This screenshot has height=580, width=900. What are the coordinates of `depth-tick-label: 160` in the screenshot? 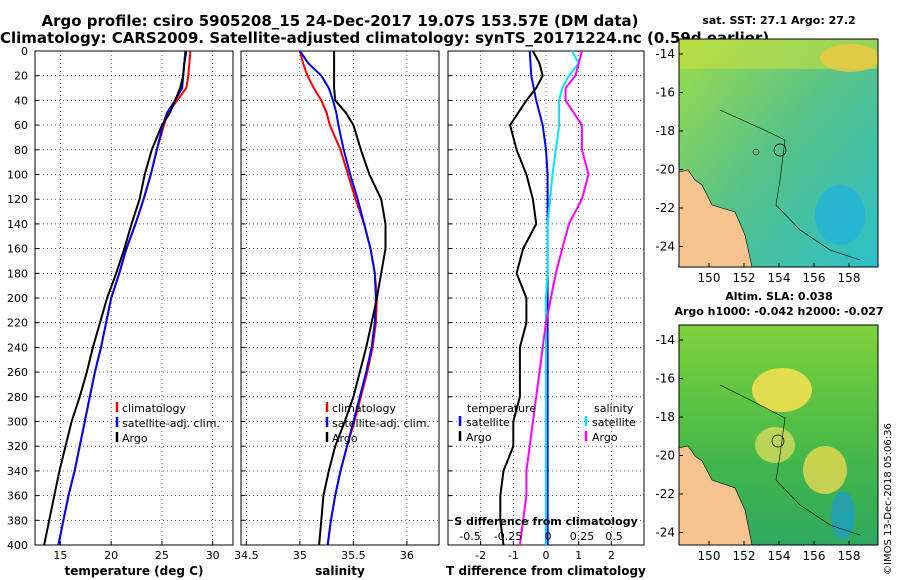 It's located at (17, 249).